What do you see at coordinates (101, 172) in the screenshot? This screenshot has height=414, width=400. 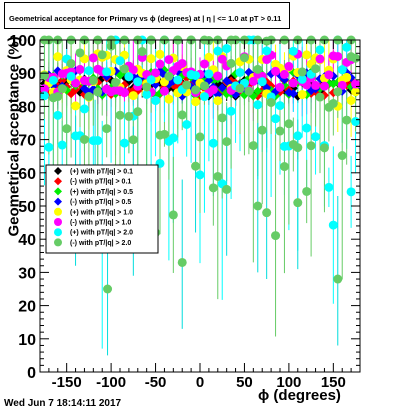 I see `legend-entry: (+) with pT/|q| > 0.1` at bounding box center [101, 172].